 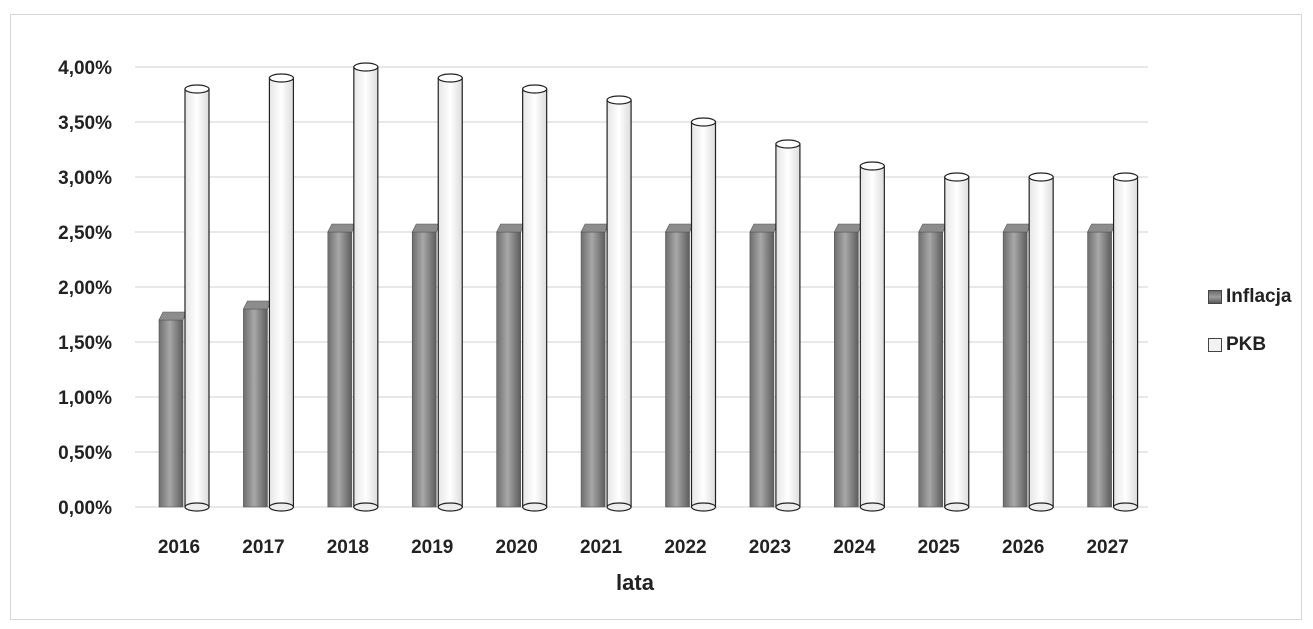 I want to click on x-tick-label: 2021, so click(x=601, y=547).